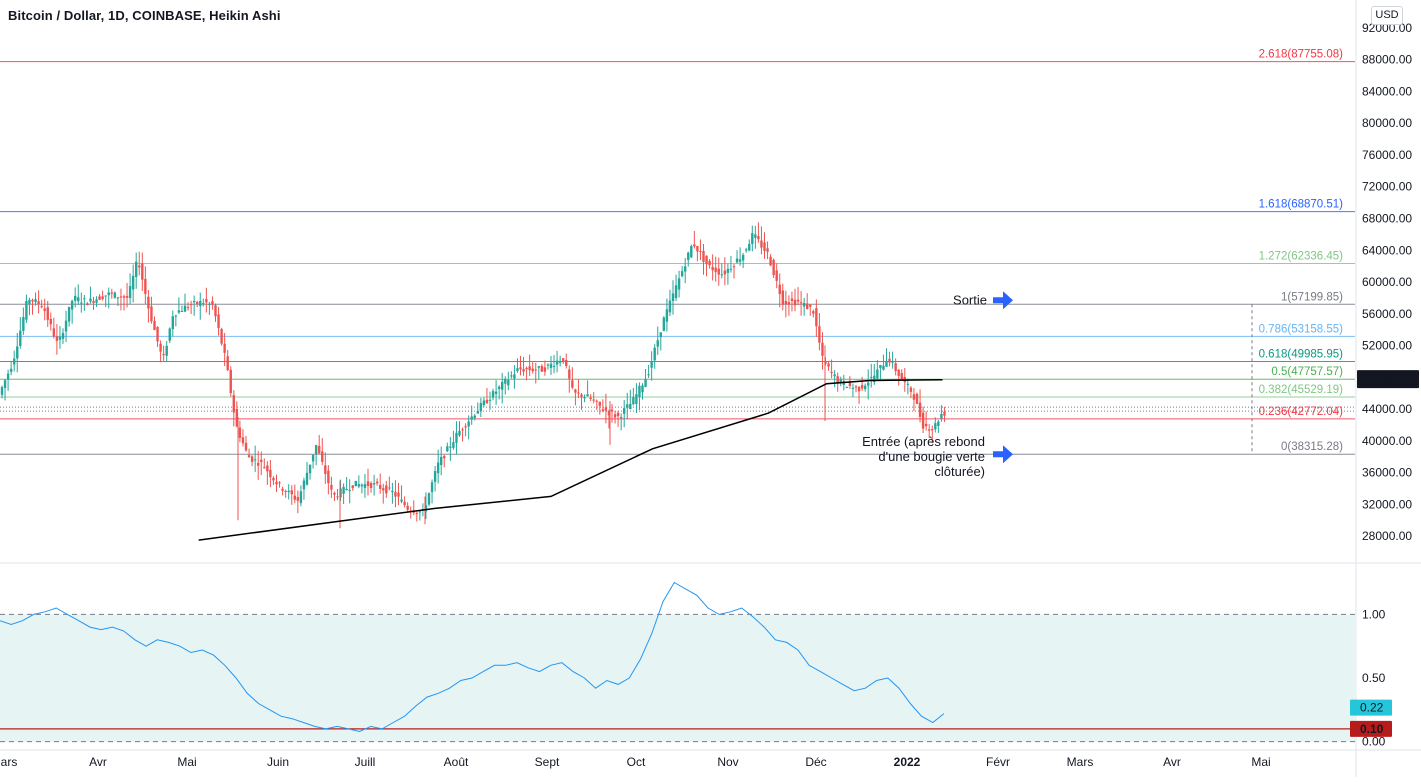 The height and width of the screenshot is (782, 1421). What do you see at coordinates (1307, 372) in the screenshot?
I see `fib-level-label: 0.5(47757.57)` at bounding box center [1307, 372].